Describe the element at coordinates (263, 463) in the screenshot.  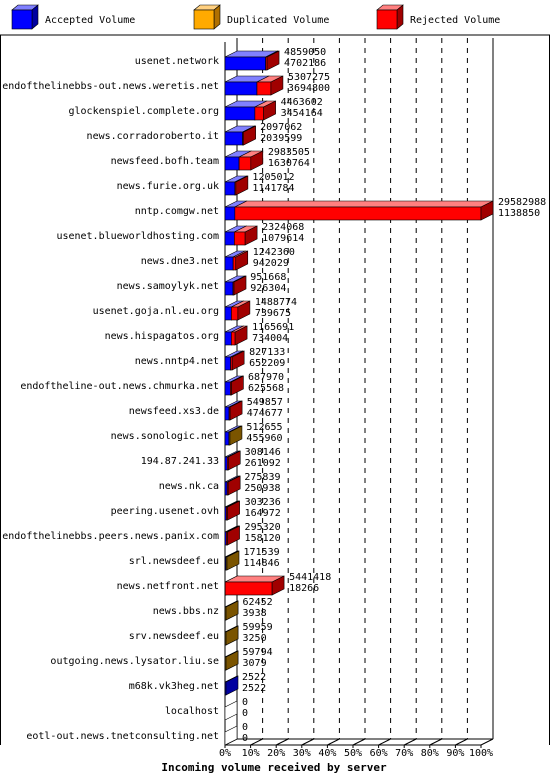
I see `accepted-value-label: 261092` at that location.